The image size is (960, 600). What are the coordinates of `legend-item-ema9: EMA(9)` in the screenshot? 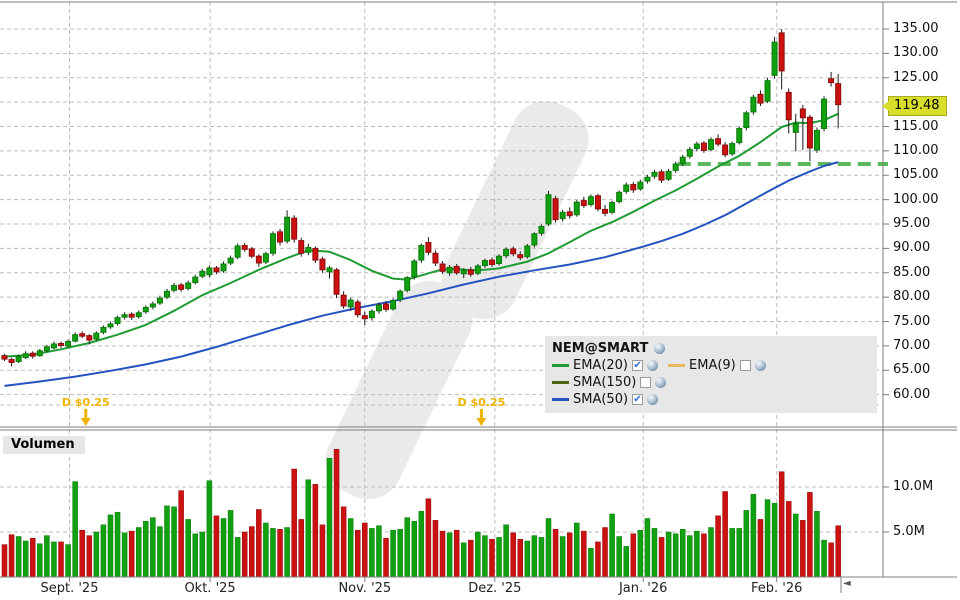 It's located at (717, 365).